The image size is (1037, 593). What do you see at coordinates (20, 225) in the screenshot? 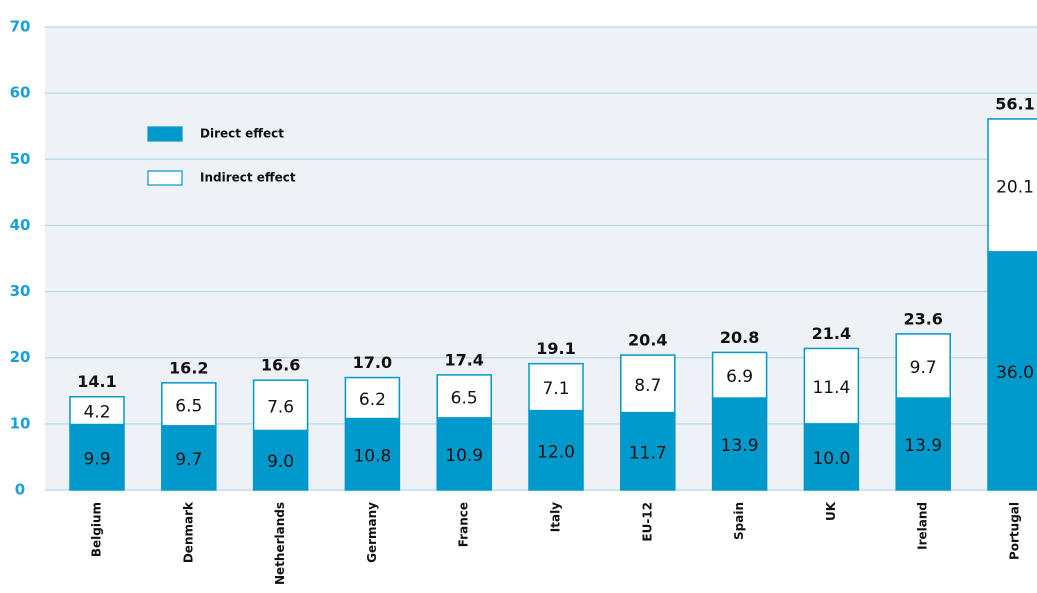
I see `y-tick-label: 40` at bounding box center [20, 225].